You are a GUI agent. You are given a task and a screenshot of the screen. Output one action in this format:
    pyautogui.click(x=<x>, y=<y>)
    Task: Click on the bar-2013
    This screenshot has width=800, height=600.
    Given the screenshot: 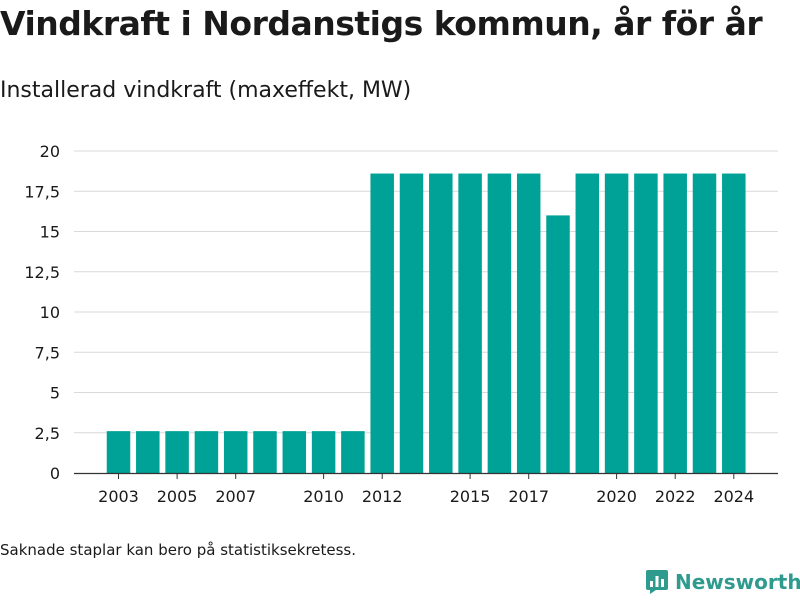 What is the action you would take?
    pyautogui.click(x=411, y=323)
    